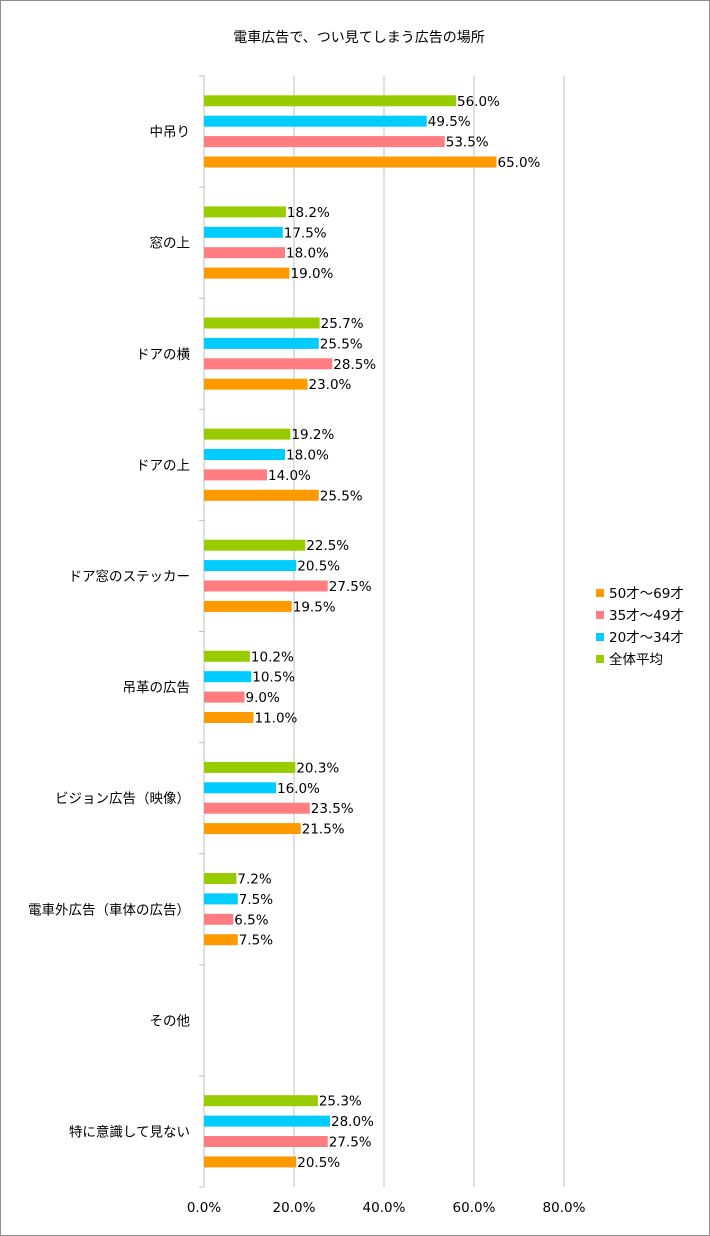 This screenshot has height=1236, width=710. I want to click on data-label: 19.2%, so click(312, 435).